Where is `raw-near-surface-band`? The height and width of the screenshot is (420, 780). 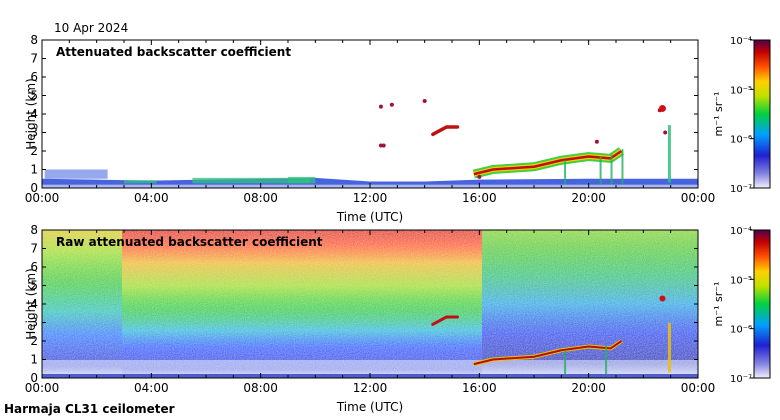
raw-near-surface-band is located at coordinates (370, 367).